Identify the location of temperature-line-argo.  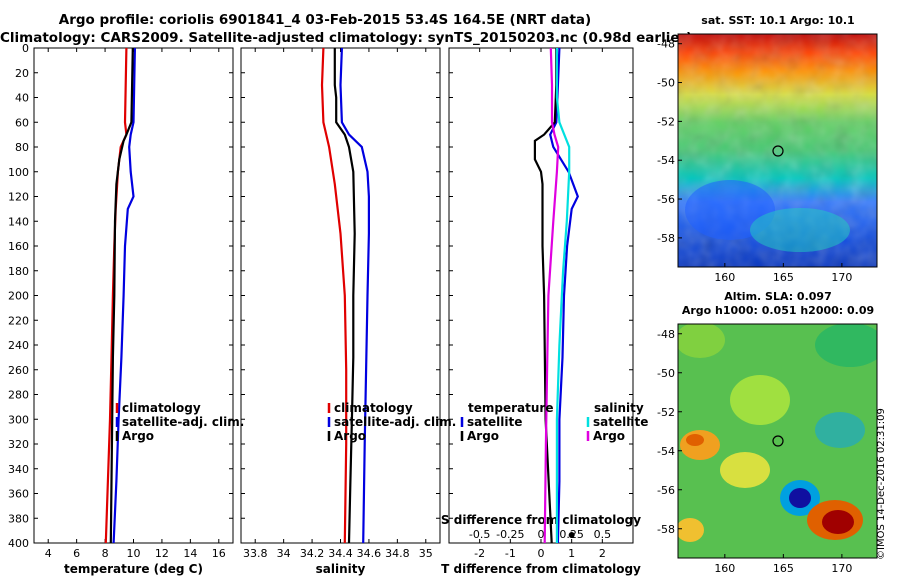
(121, 295).